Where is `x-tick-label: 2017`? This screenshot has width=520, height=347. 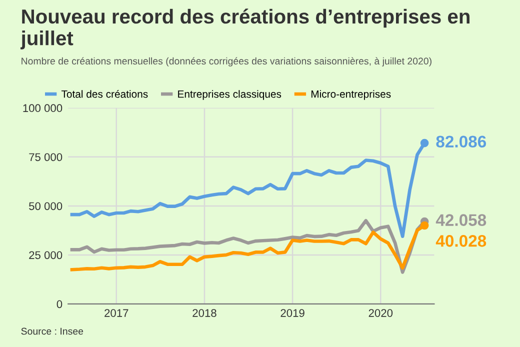
x-tick-label: 2017 is located at coordinates (116, 313).